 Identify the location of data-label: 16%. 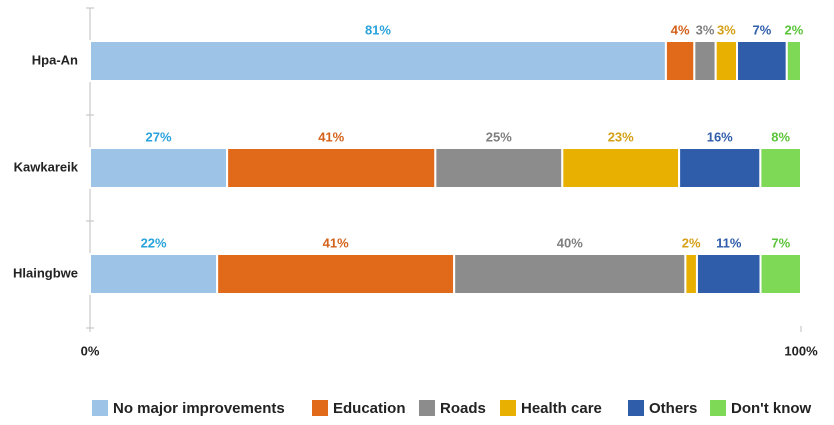
(720, 136).